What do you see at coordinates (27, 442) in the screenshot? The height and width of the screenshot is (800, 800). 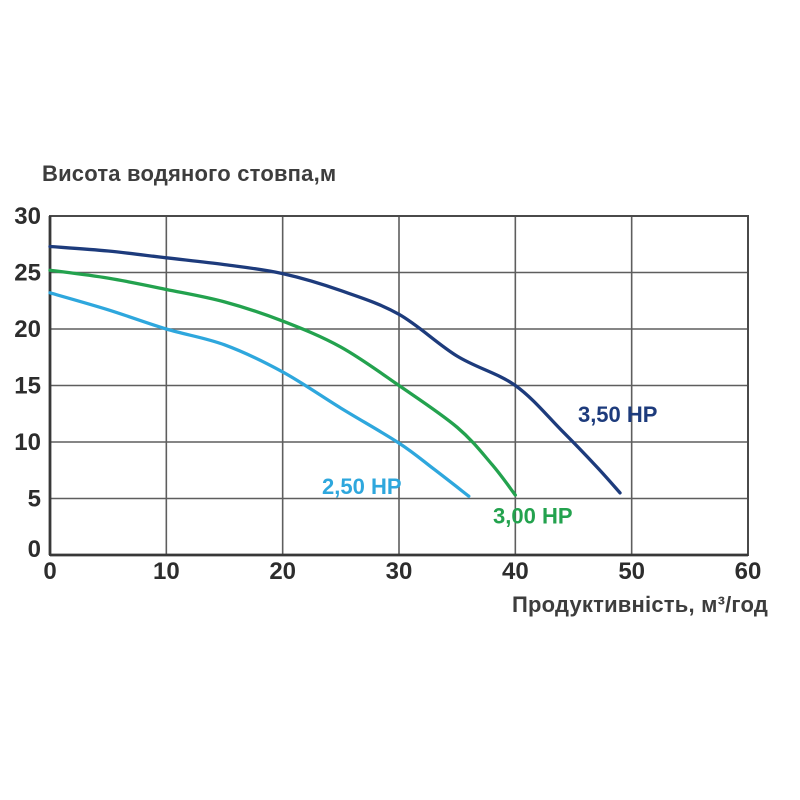 I see `y-tick-label: 10` at bounding box center [27, 442].